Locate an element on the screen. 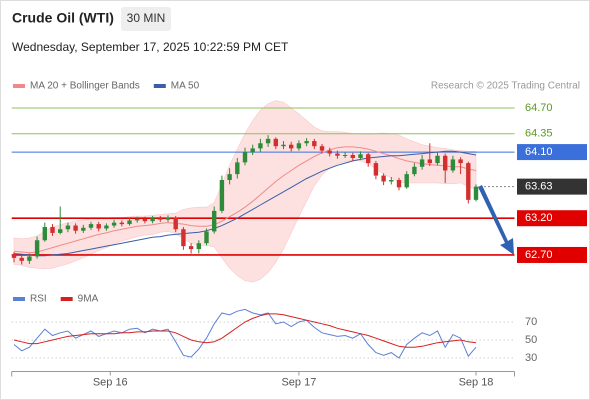  legend-label: RSI is located at coordinates (38, 299).